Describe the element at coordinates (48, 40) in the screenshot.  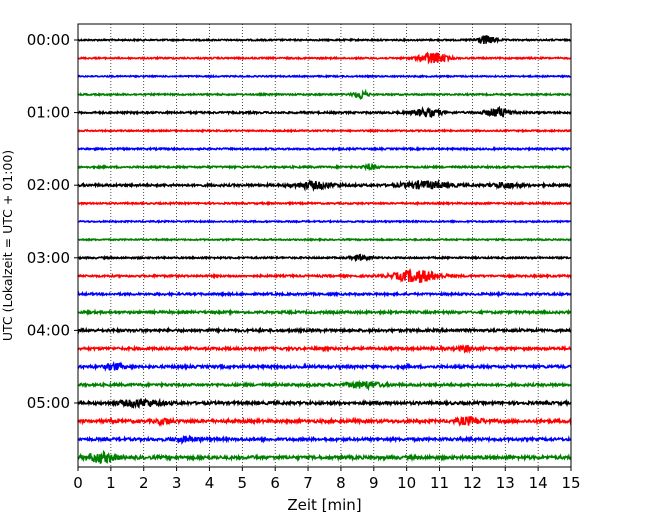
I see `y-tick-label: 00:00` at that location.